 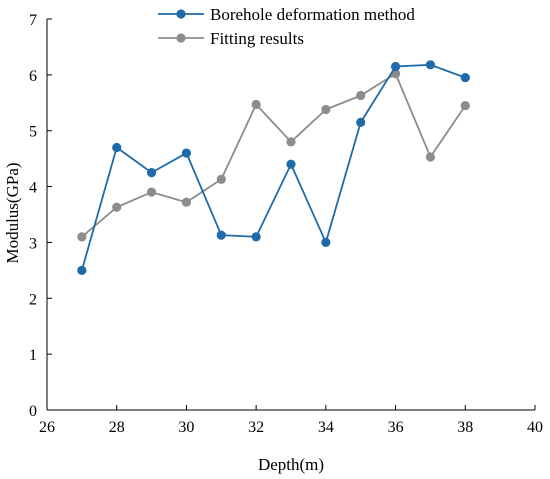 I want to click on x-tick-label: 30, so click(x=186, y=427).